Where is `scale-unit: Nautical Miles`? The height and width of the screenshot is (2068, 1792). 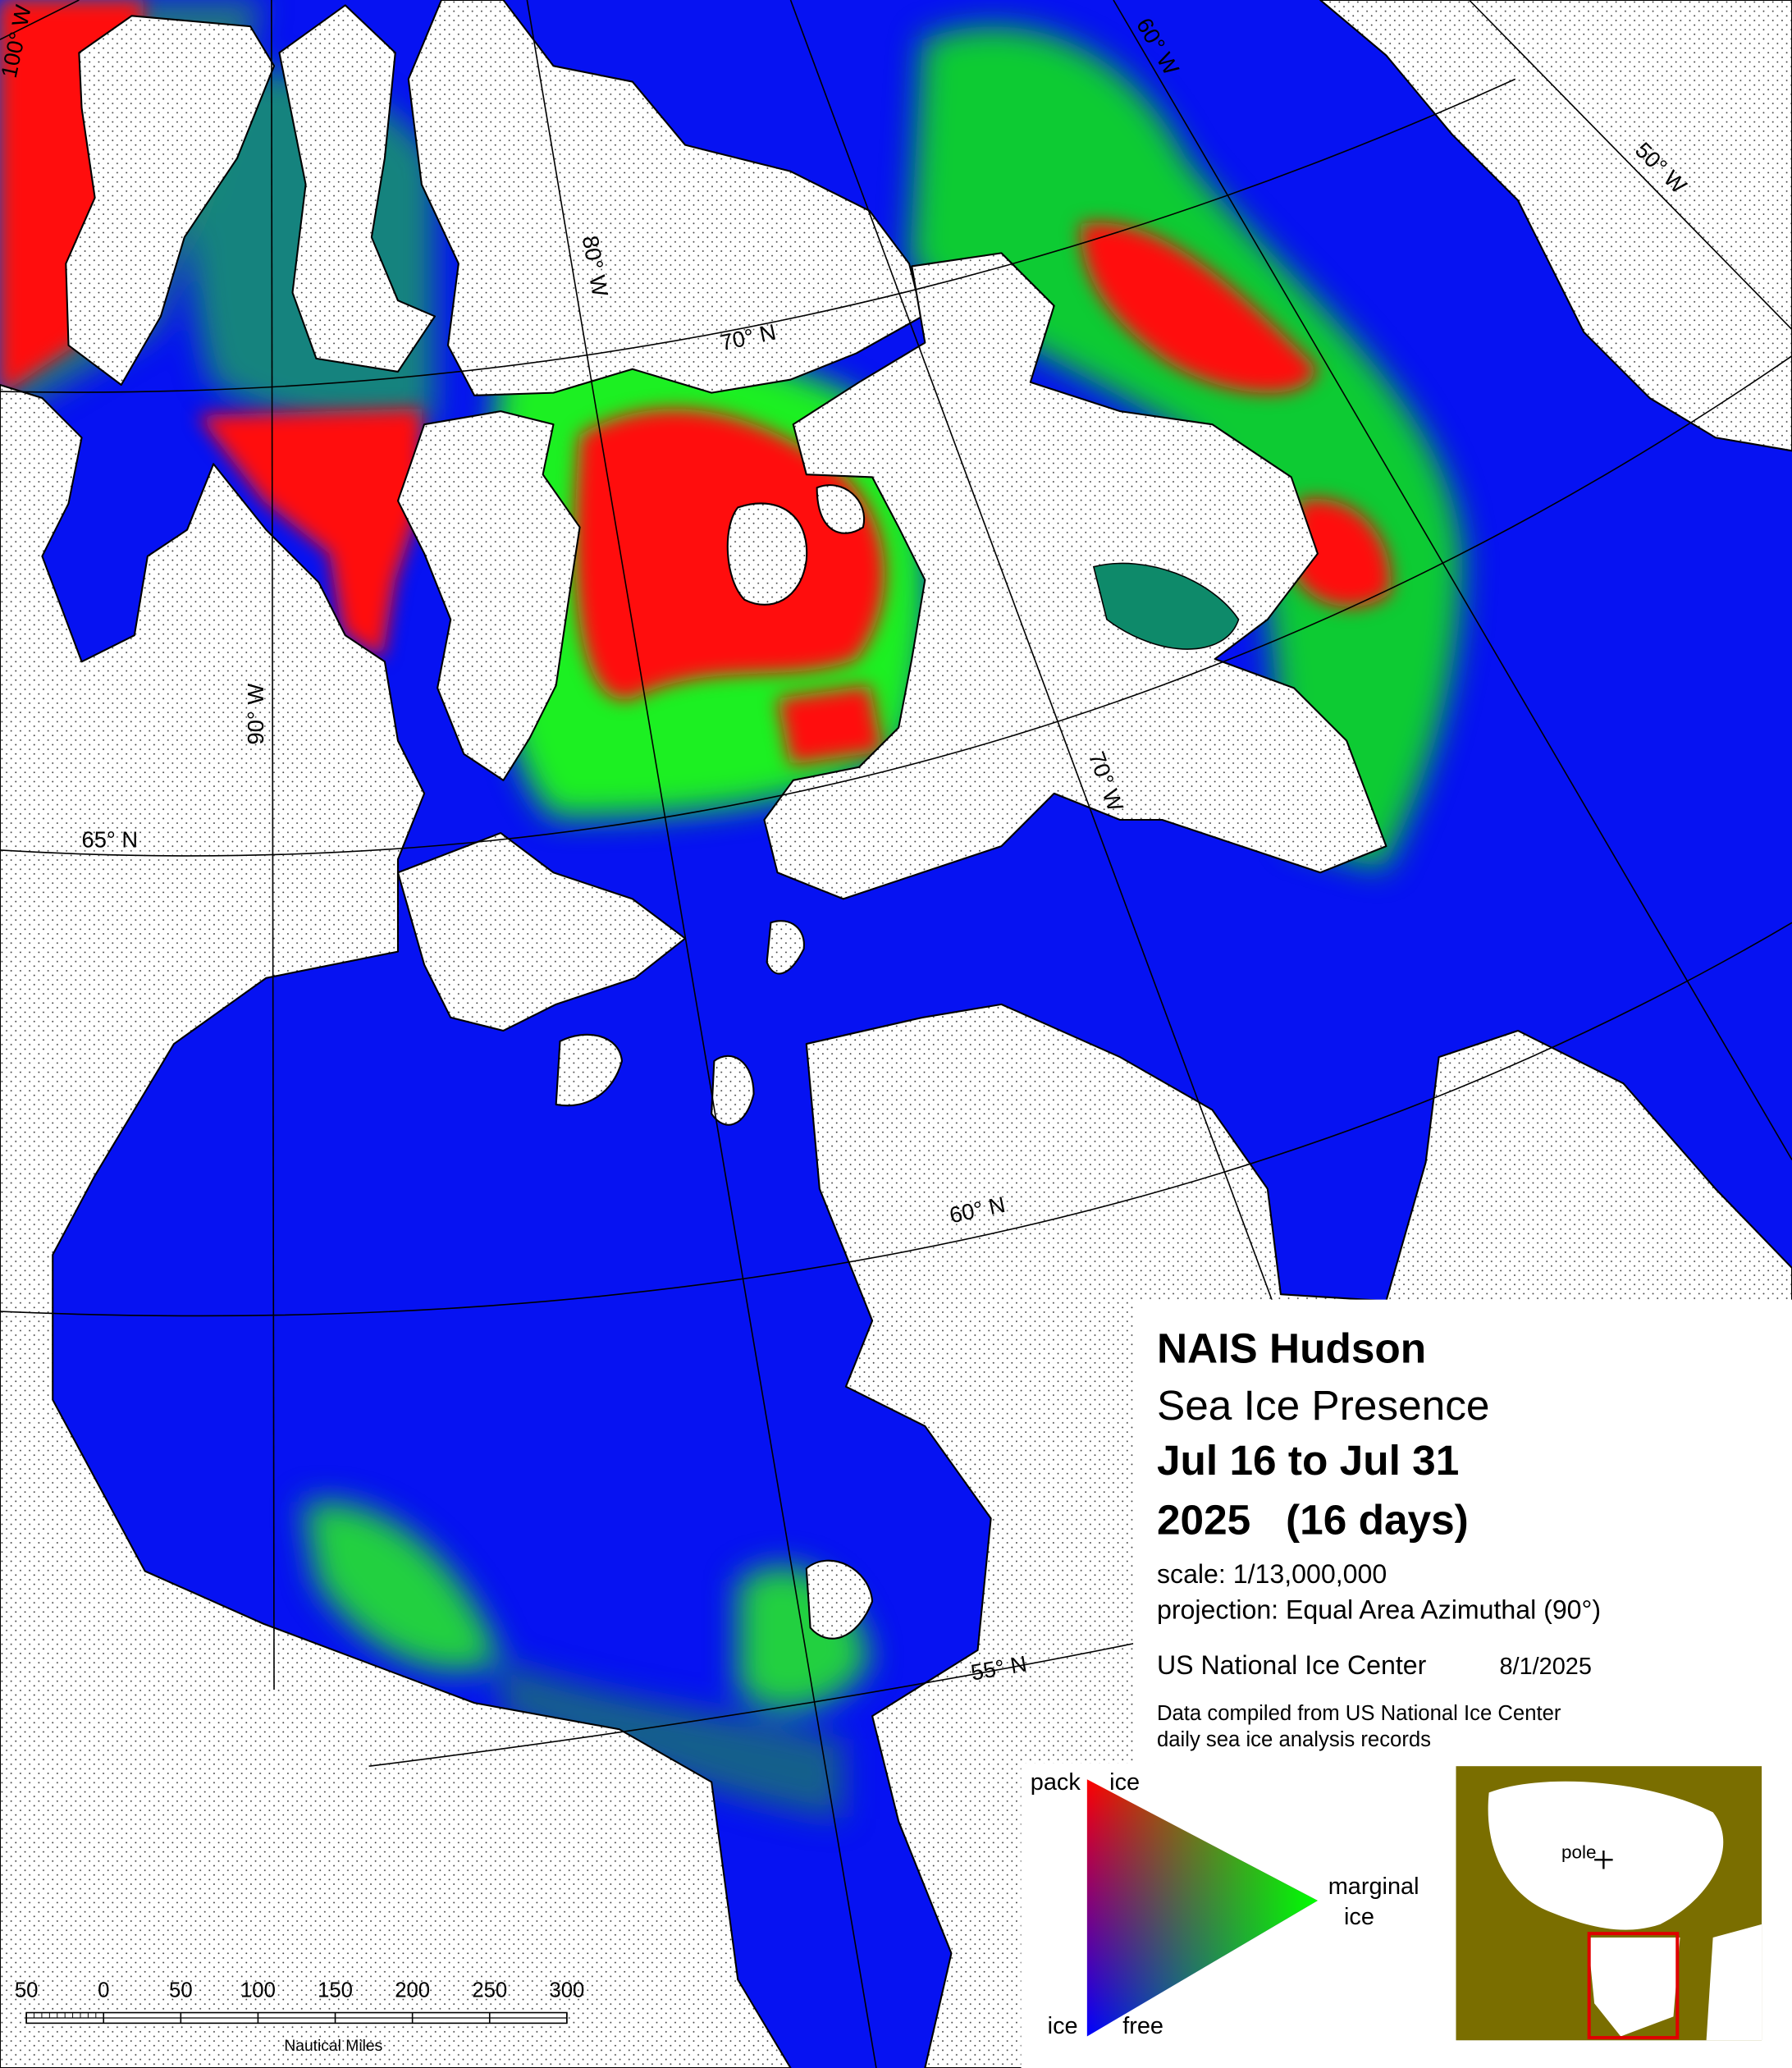 scale-unit: Nautical Miles is located at coordinates (333, 2047).